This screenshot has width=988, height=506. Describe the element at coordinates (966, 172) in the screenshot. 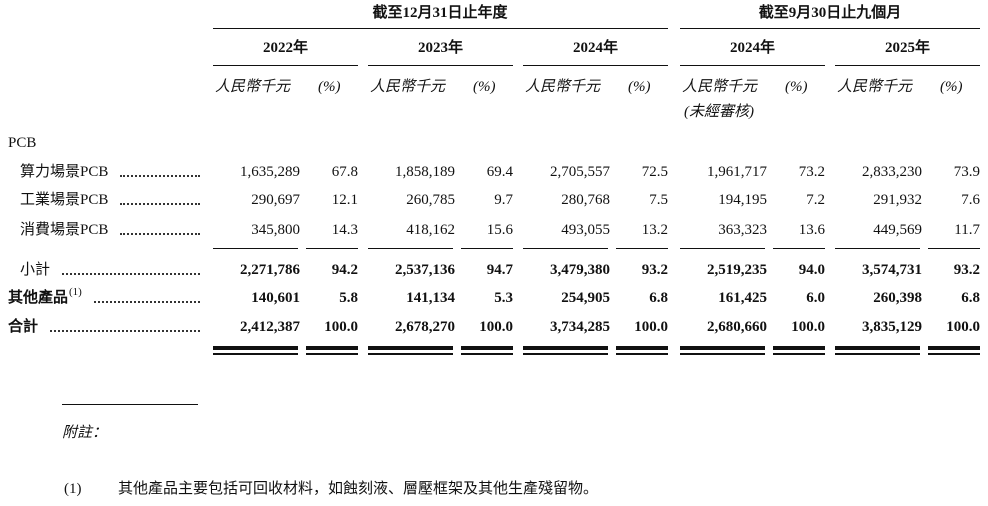

I see `percent: 73.9` at that location.